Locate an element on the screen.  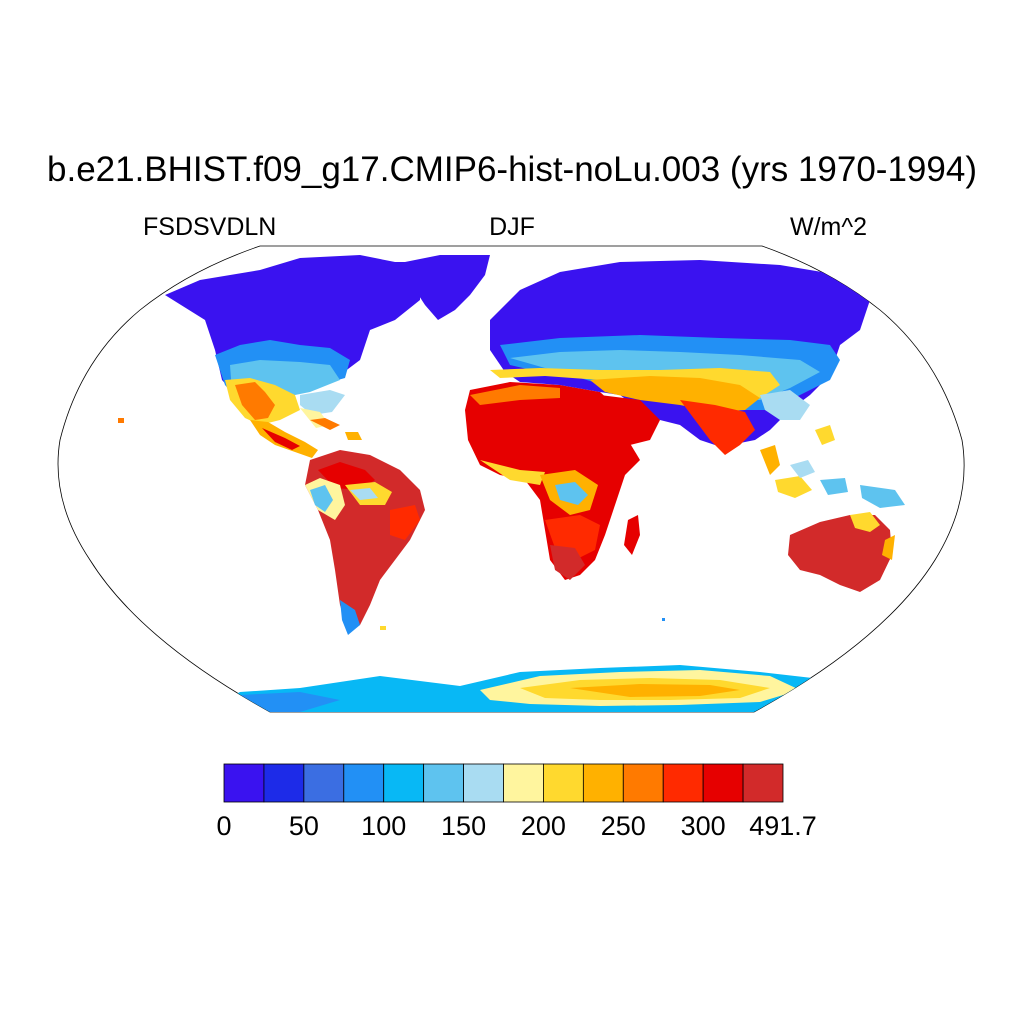
units-label: W/m^2 is located at coordinates (829, 227).